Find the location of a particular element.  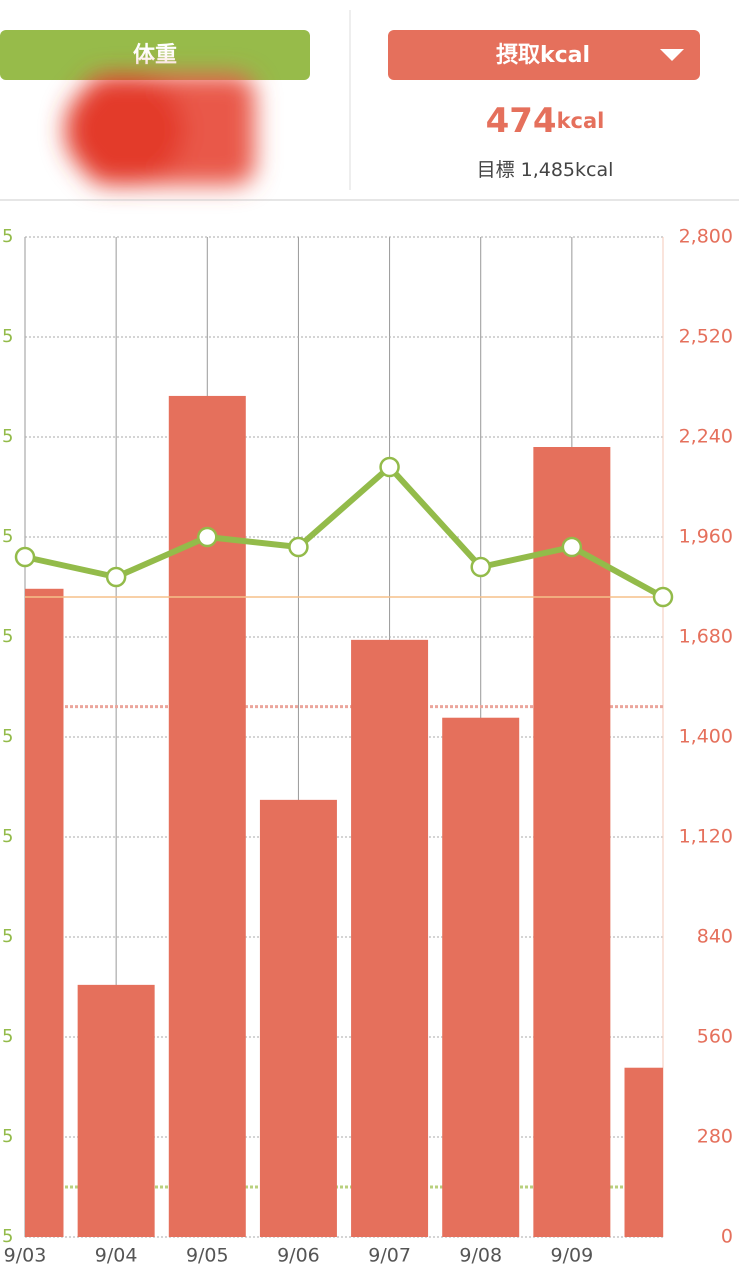

x-tick-label: 9/05 is located at coordinates (207, 1256).